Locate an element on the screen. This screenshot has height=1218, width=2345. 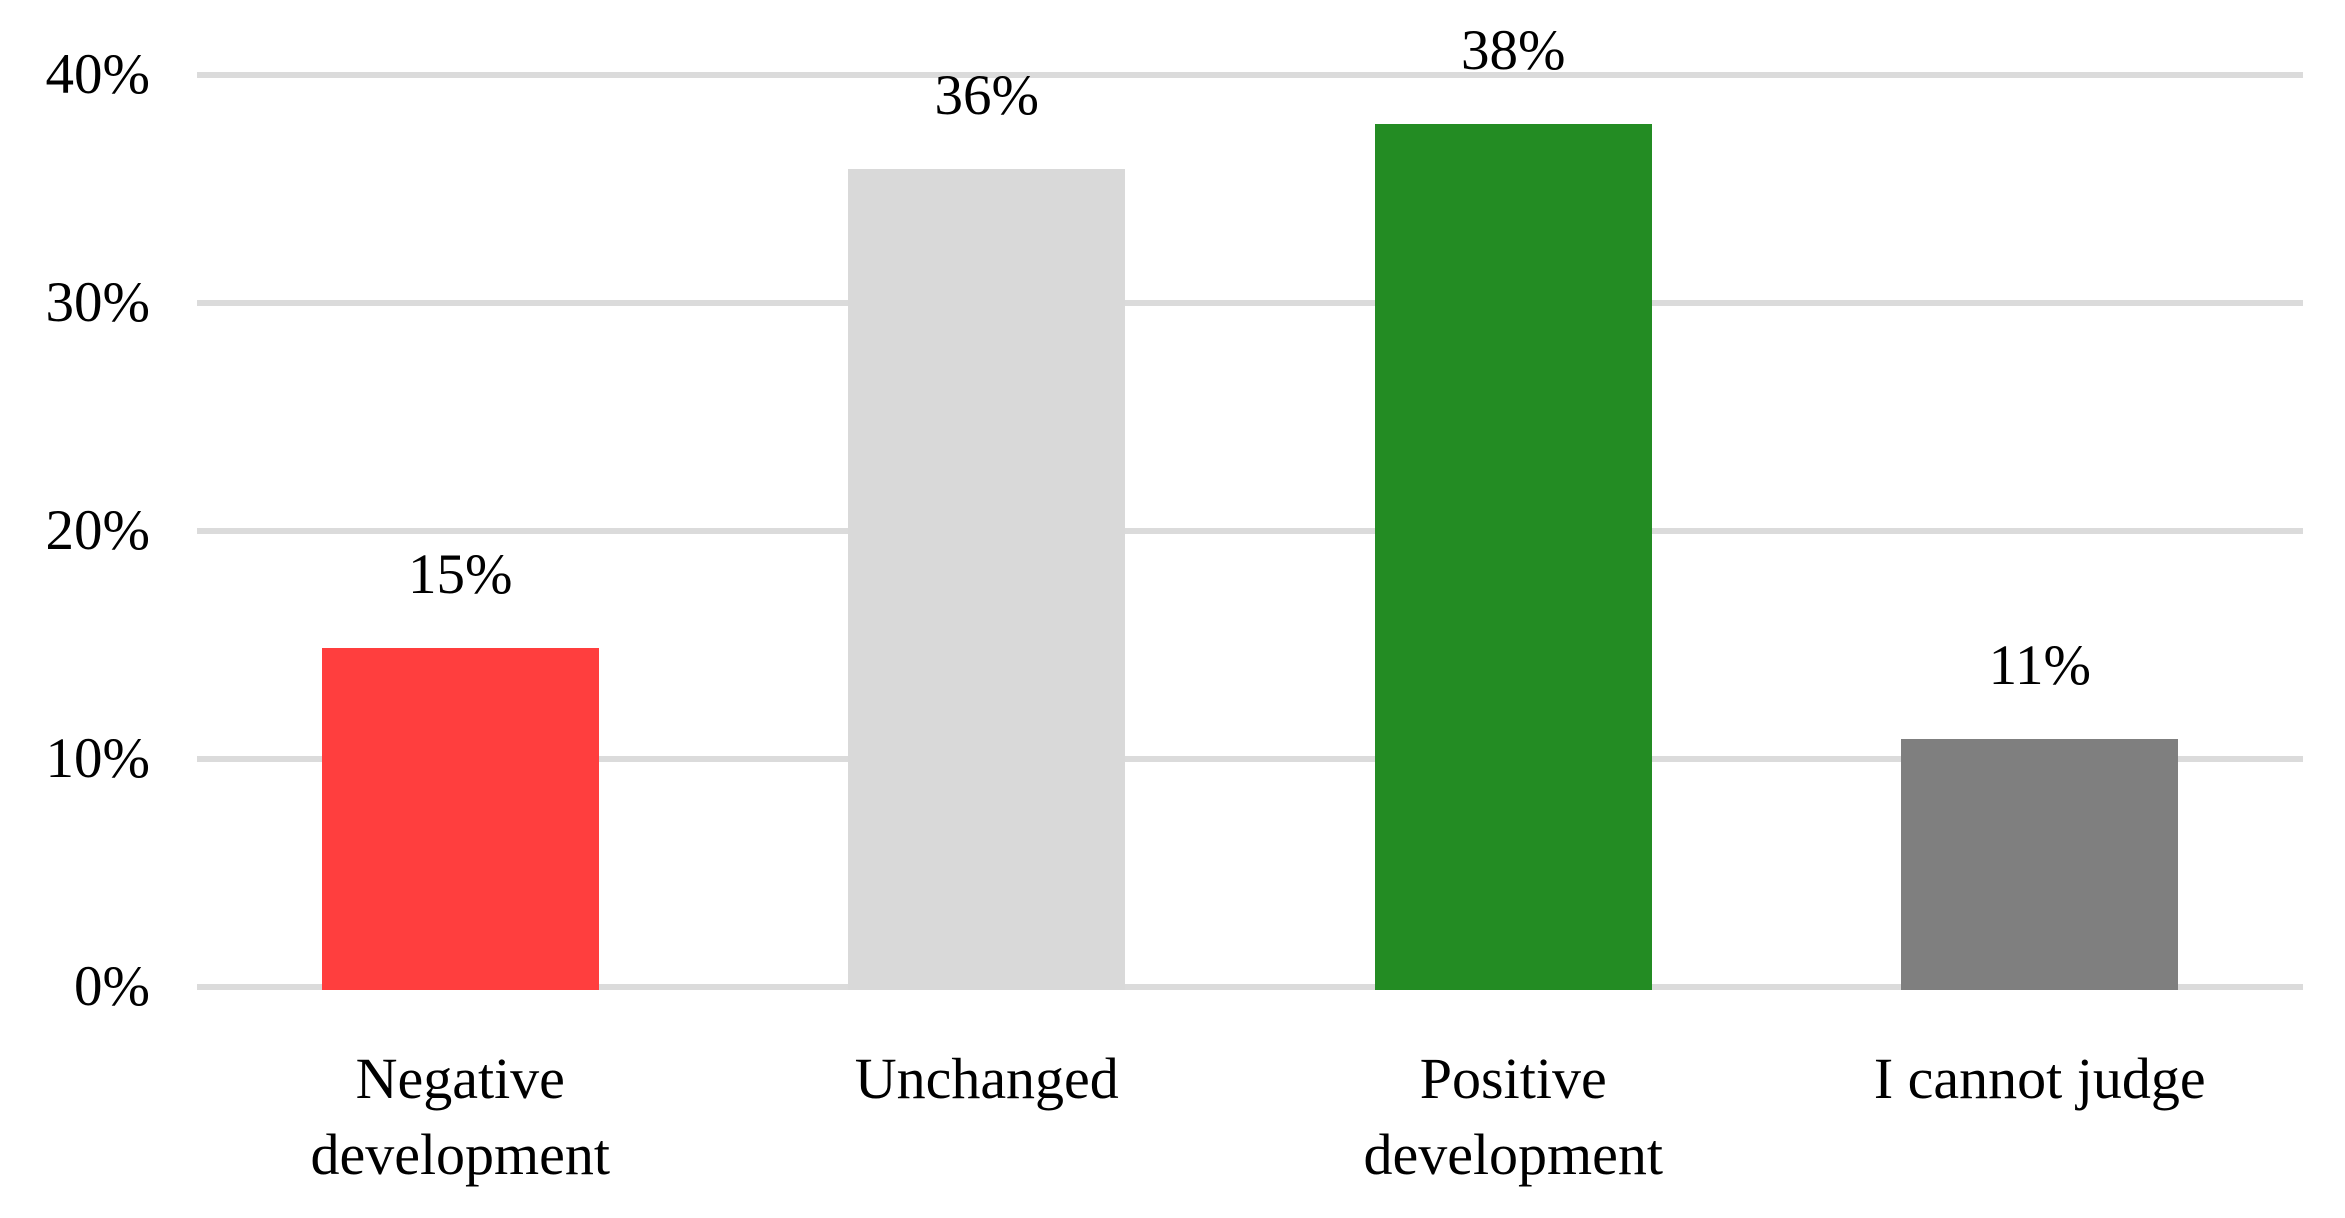
bar-value-label-unchanged: 36% is located at coordinates (986, 96).